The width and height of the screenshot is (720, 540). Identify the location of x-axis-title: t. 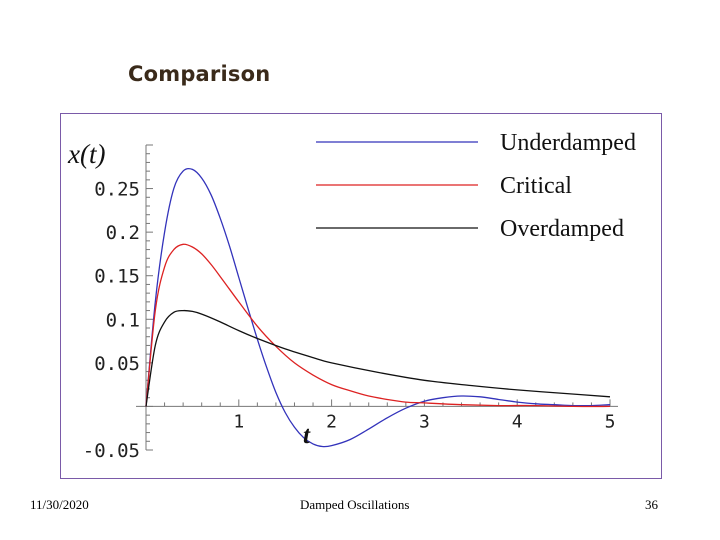
(307, 435).